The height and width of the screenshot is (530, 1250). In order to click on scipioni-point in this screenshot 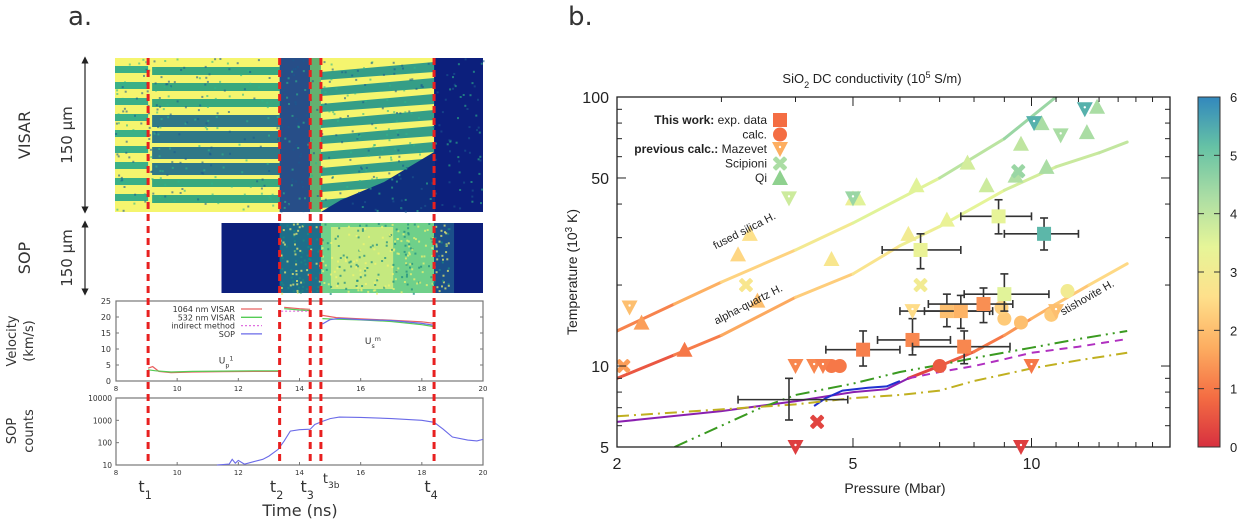, I will do `click(817, 421)`.